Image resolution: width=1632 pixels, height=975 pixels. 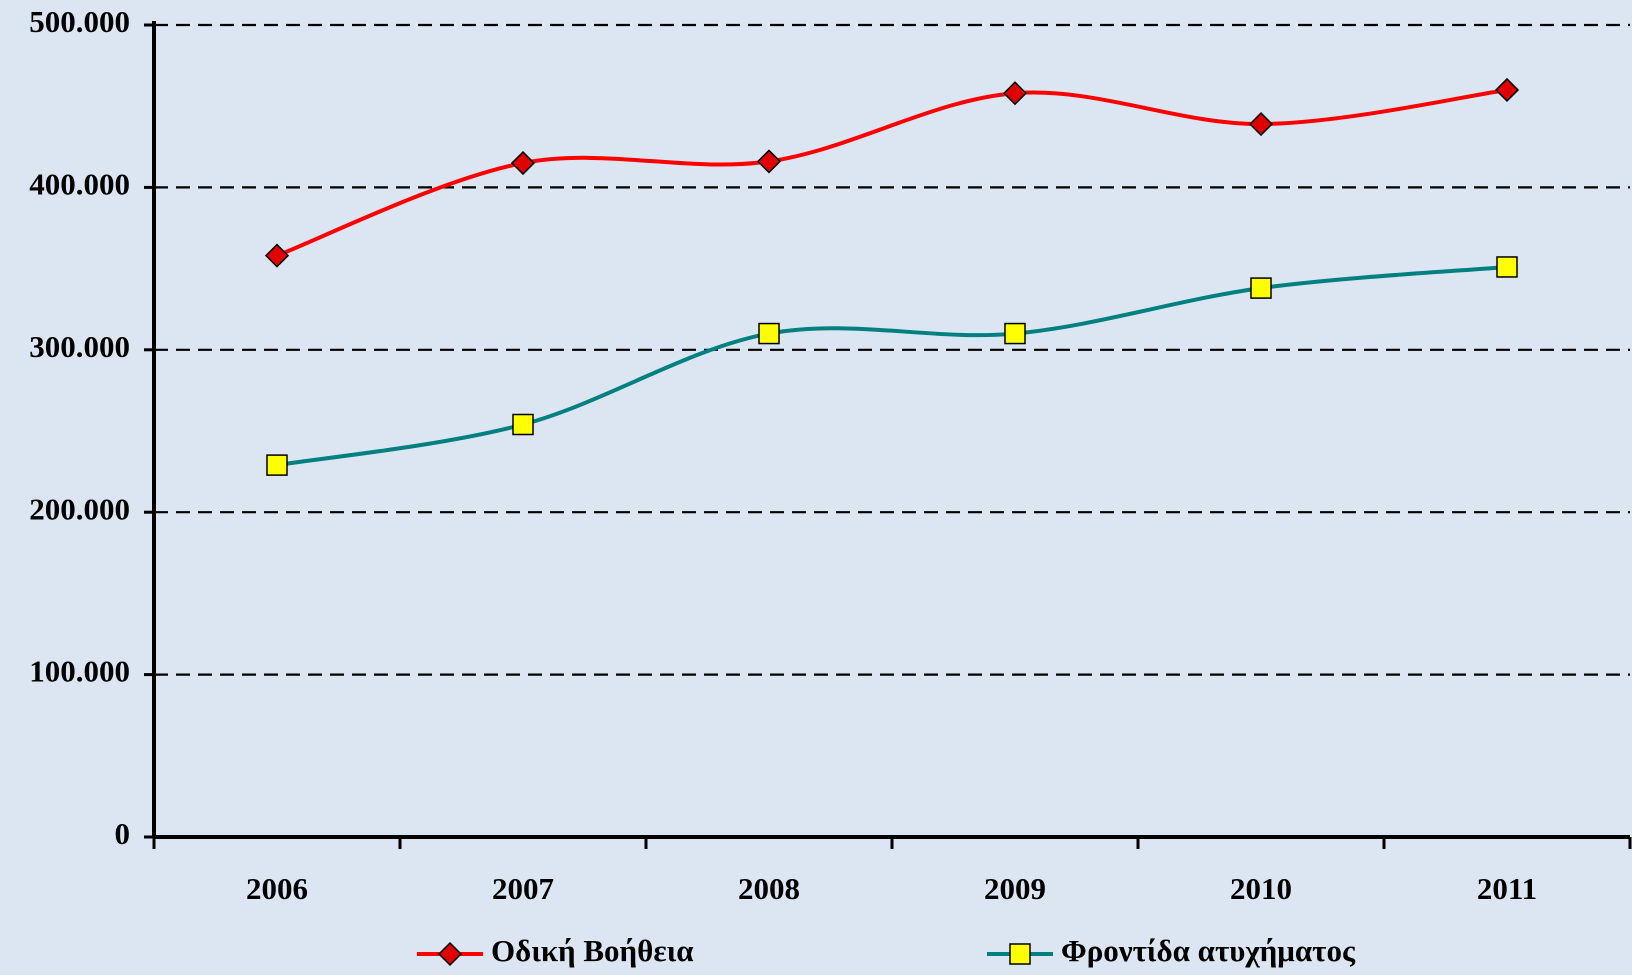 I want to click on legend-label: Οδική Βοήθεια, so click(x=592, y=950).